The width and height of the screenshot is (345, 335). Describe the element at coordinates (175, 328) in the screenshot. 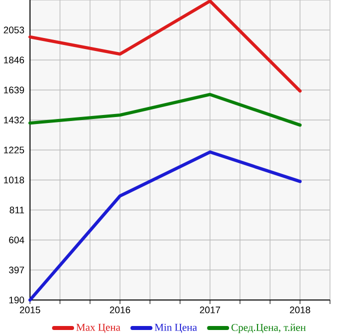

I see `legend-label: Min Цена` at that location.